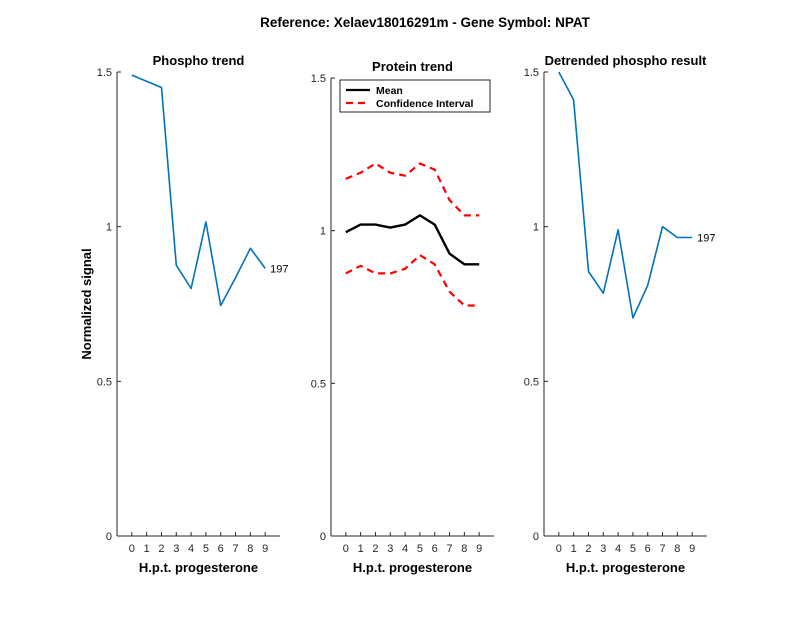  I want to click on panel-title: Protein trend, so click(412, 66).